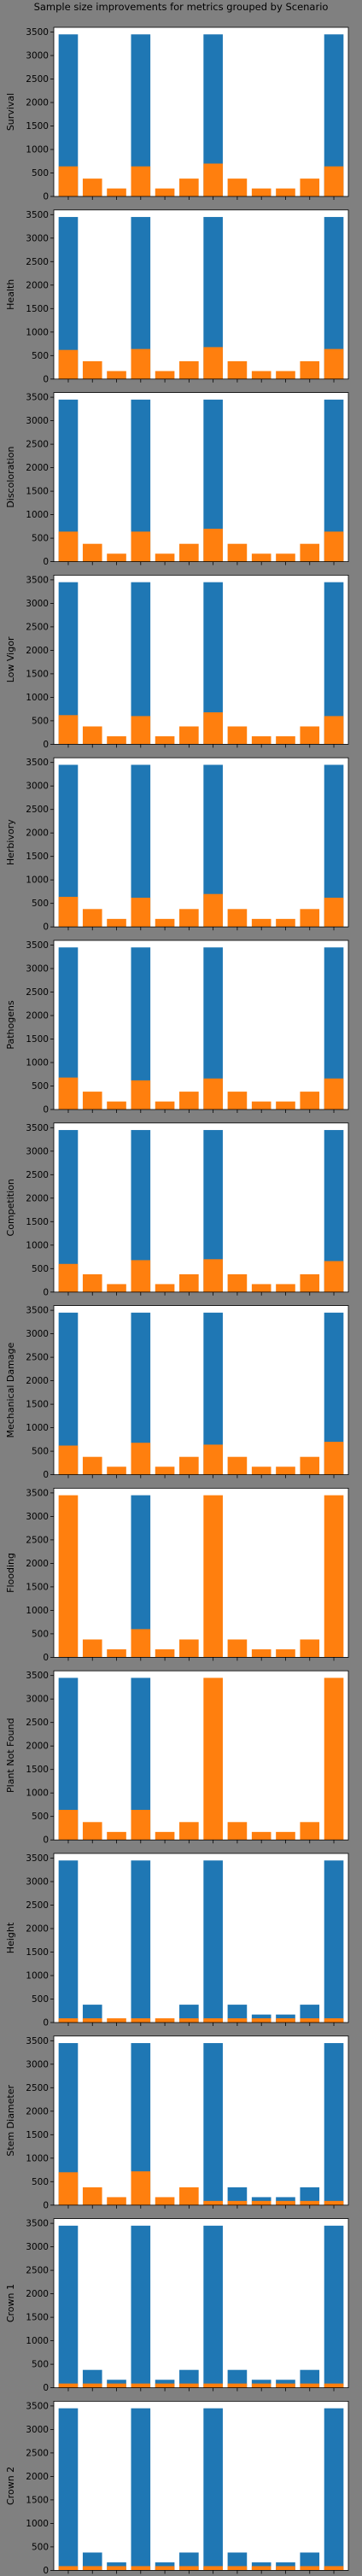  Describe the element at coordinates (177, 296) in the screenshot. I see `subplot-2: 0 500 1000 1500 2000 2500 3000 3500 Health` at that location.